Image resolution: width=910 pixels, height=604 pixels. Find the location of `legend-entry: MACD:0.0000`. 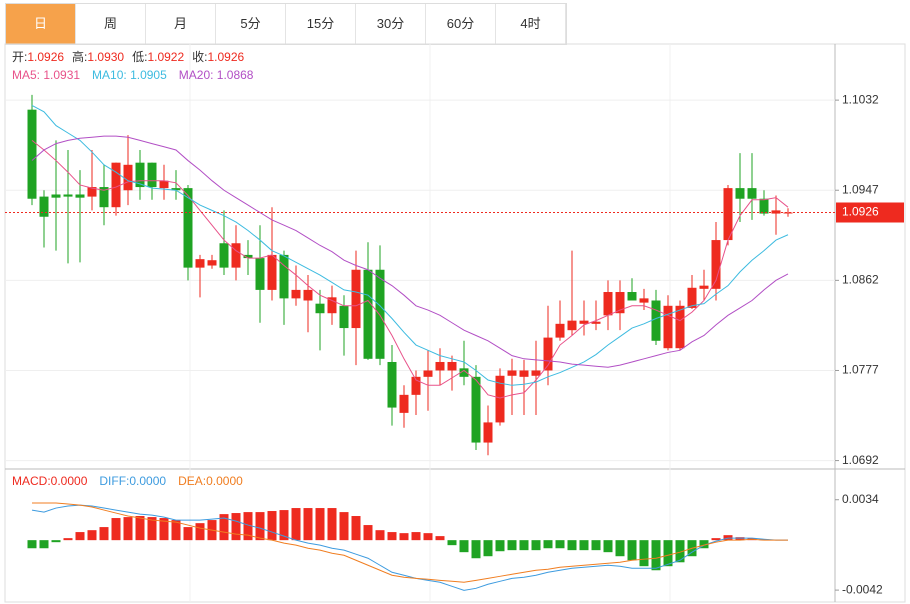

legend-entry: MACD:0.0000 is located at coordinates (50, 481).